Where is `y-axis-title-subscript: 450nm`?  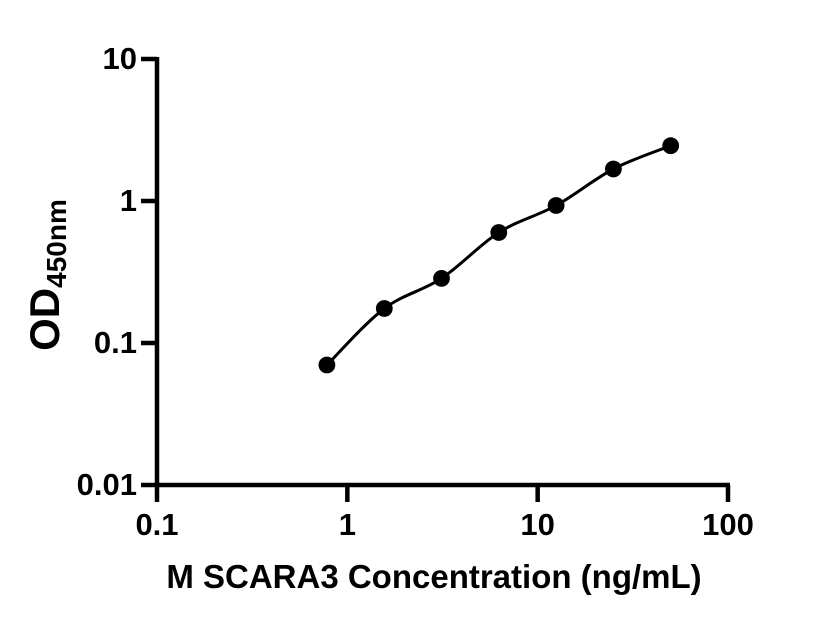 y-axis-title-subscript: 450nm is located at coordinates (56, 243).